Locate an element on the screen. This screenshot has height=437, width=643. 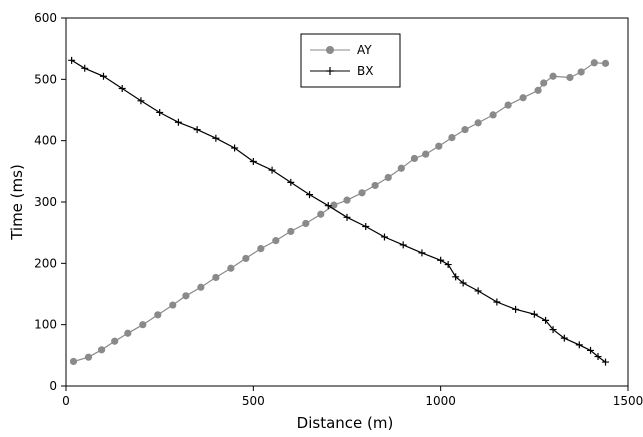
y-axis-title: Time (ms) is located at coordinates (17, 202).